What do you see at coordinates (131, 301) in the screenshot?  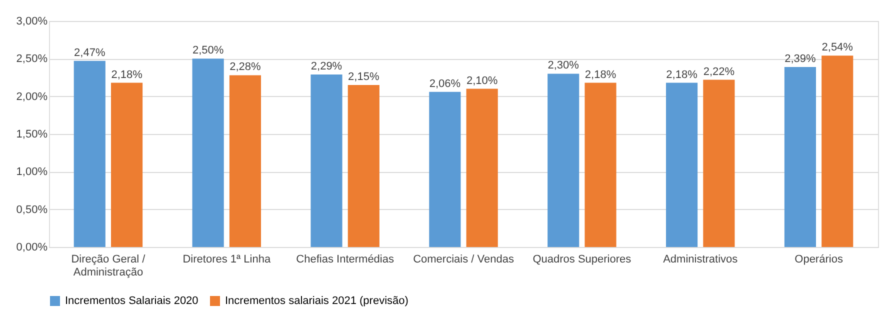 I see `legend-label: Incrementos Salariais 2020` at bounding box center [131, 301].